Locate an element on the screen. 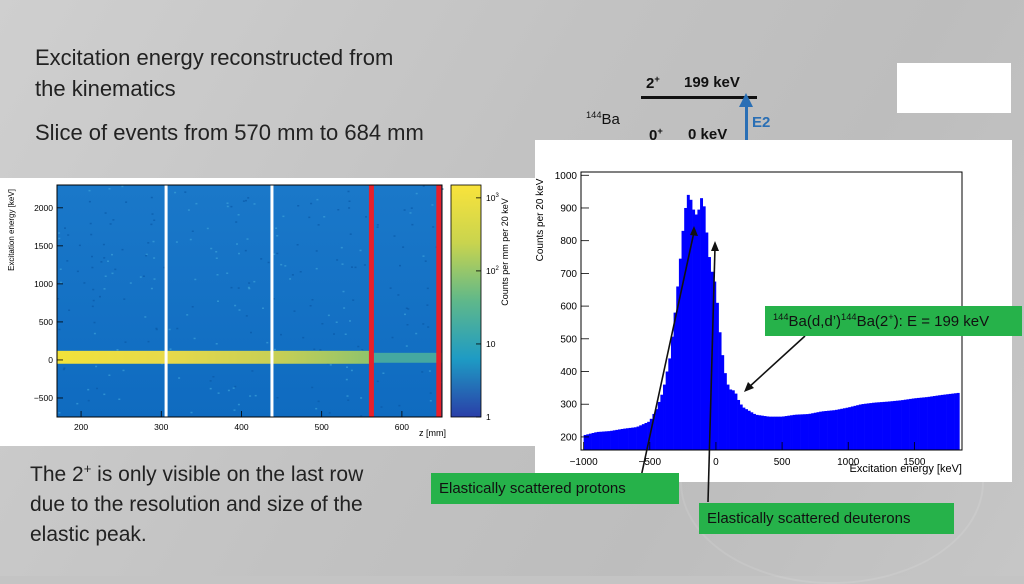 Image resolution: width=1024 pixels, height=584 pixels. upper-level-energy: 199 keV is located at coordinates (712, 82).